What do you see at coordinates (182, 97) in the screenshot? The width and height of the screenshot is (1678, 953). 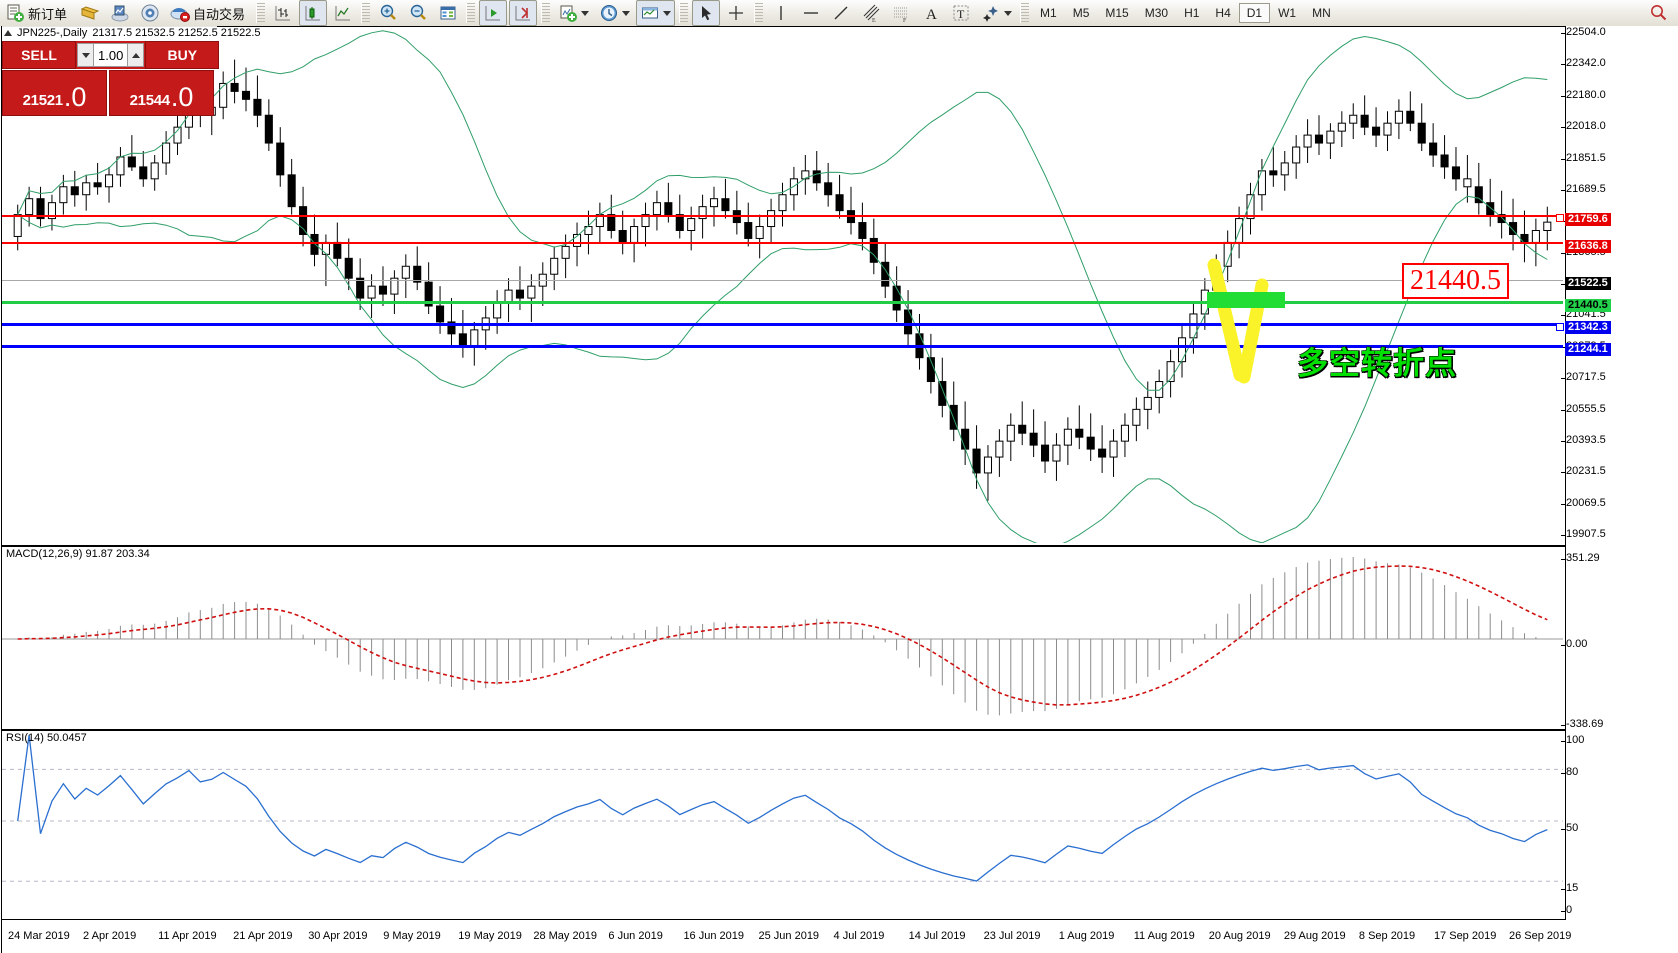 I see `buy-price-decimal: .0` at bounding box center [182, 97].